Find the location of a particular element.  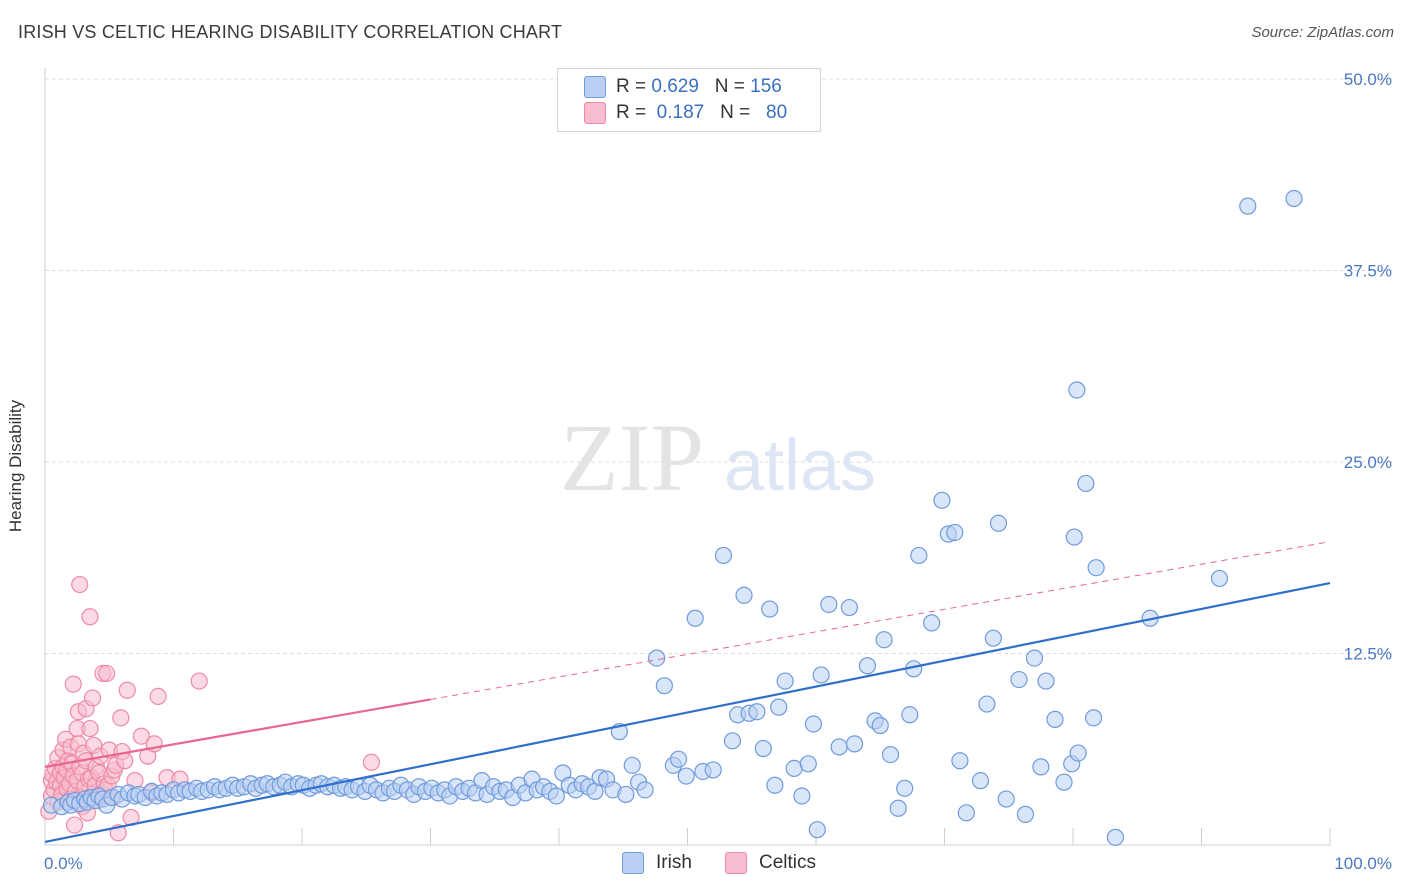

bottom-legend-irish-label: Irish is located at coordinates (674, 862).